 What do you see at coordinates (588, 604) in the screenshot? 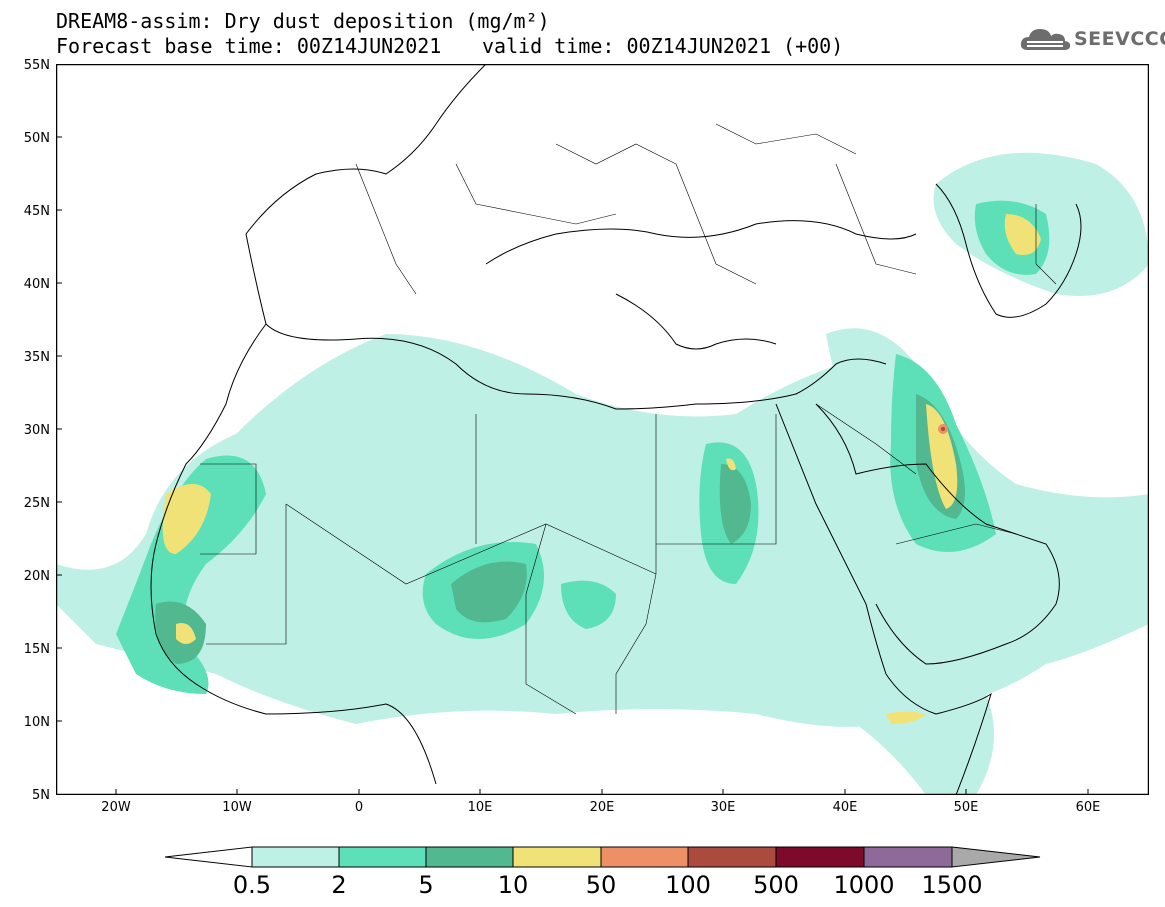
I see `dust-field-medium-chad` at bounding box center [588, 604].